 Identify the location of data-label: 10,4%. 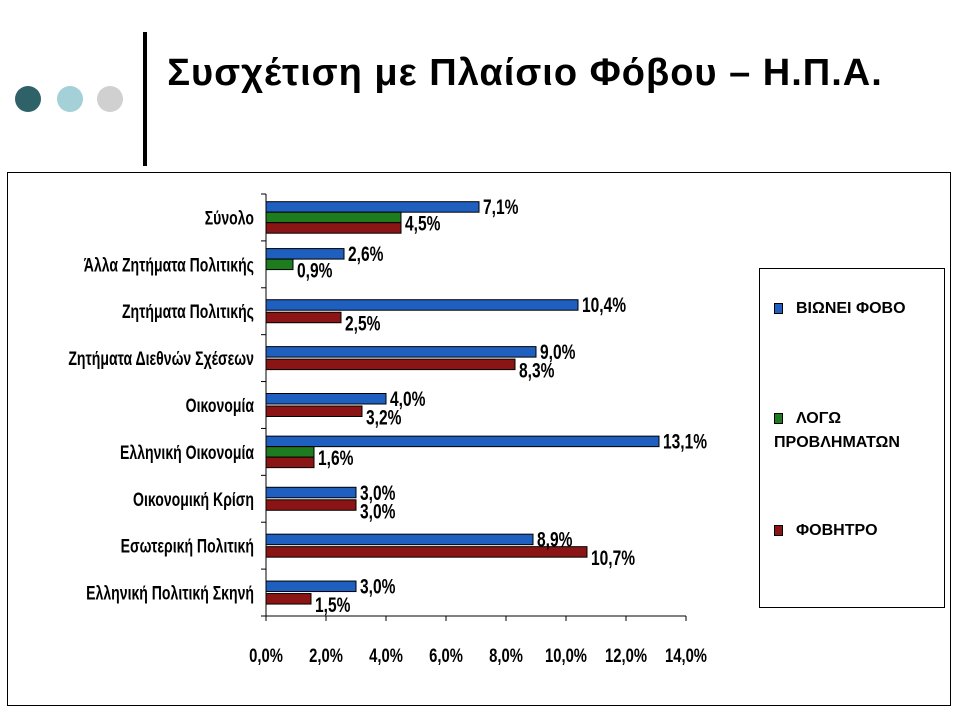
(604, 305).